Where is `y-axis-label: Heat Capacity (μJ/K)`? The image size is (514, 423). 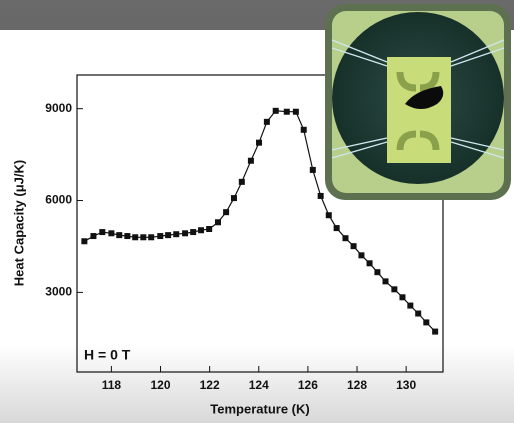
y-axis-label: Heat Capacity (μJ/K) is located at coordinates (18, 223).